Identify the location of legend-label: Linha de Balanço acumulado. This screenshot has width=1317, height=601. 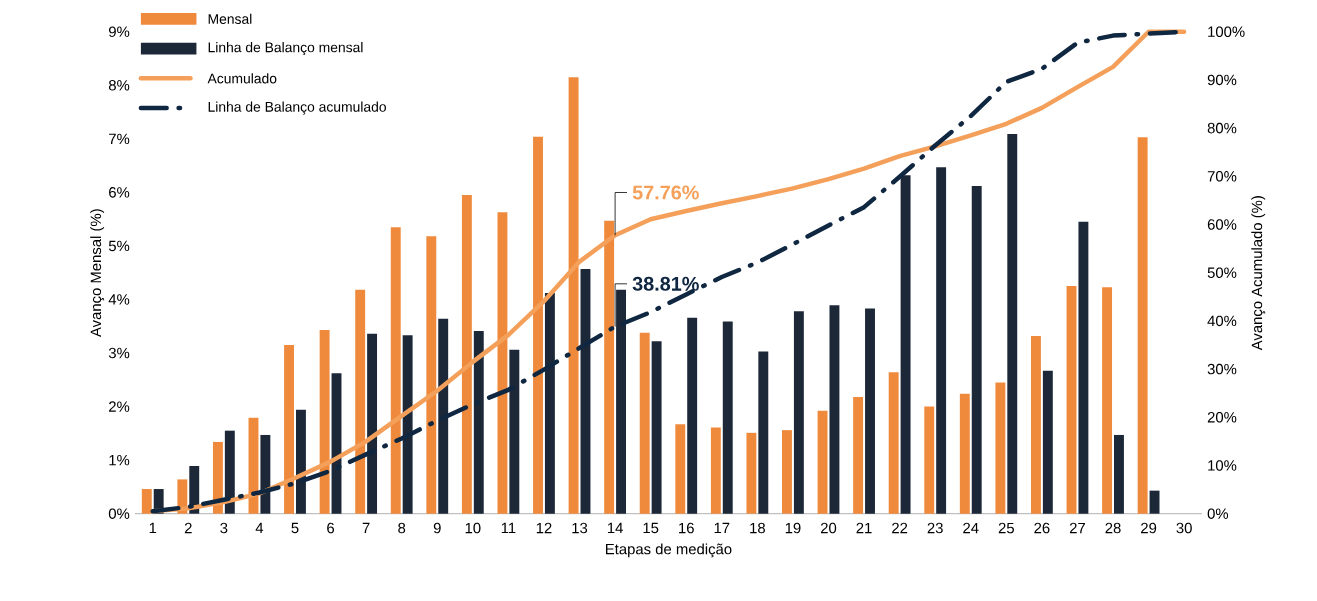
(297, 108).